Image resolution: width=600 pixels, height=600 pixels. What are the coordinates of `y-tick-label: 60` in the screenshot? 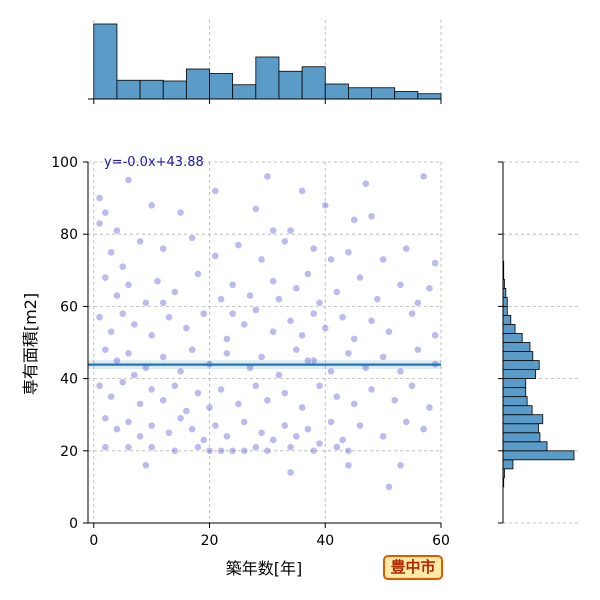 It's located at (69, 307).